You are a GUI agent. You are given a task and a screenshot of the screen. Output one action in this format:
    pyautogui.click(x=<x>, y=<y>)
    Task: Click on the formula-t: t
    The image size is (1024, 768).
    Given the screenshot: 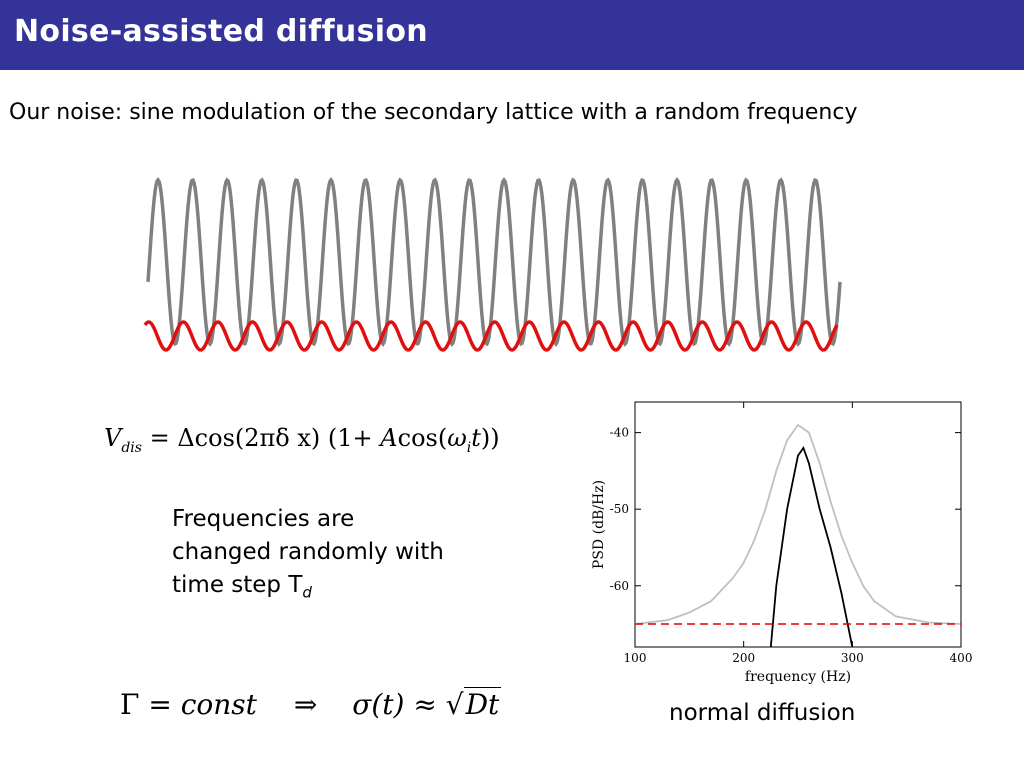 What is the action you would take?
    pyautogui.click(x=476, y=438)
    